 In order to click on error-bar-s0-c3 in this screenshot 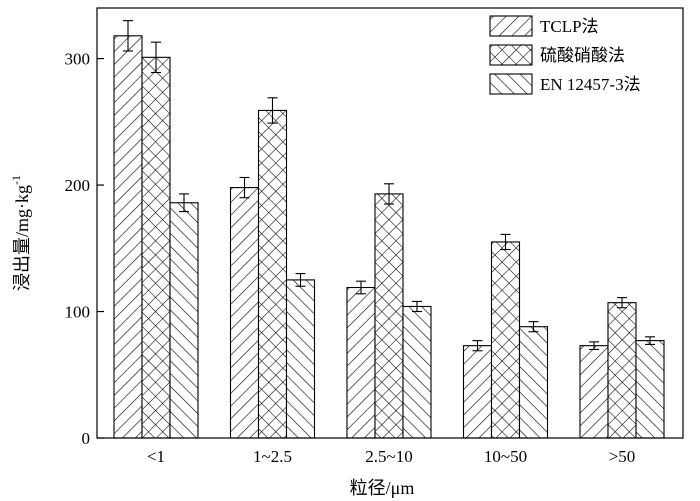, I will do `click(477, 346)`.